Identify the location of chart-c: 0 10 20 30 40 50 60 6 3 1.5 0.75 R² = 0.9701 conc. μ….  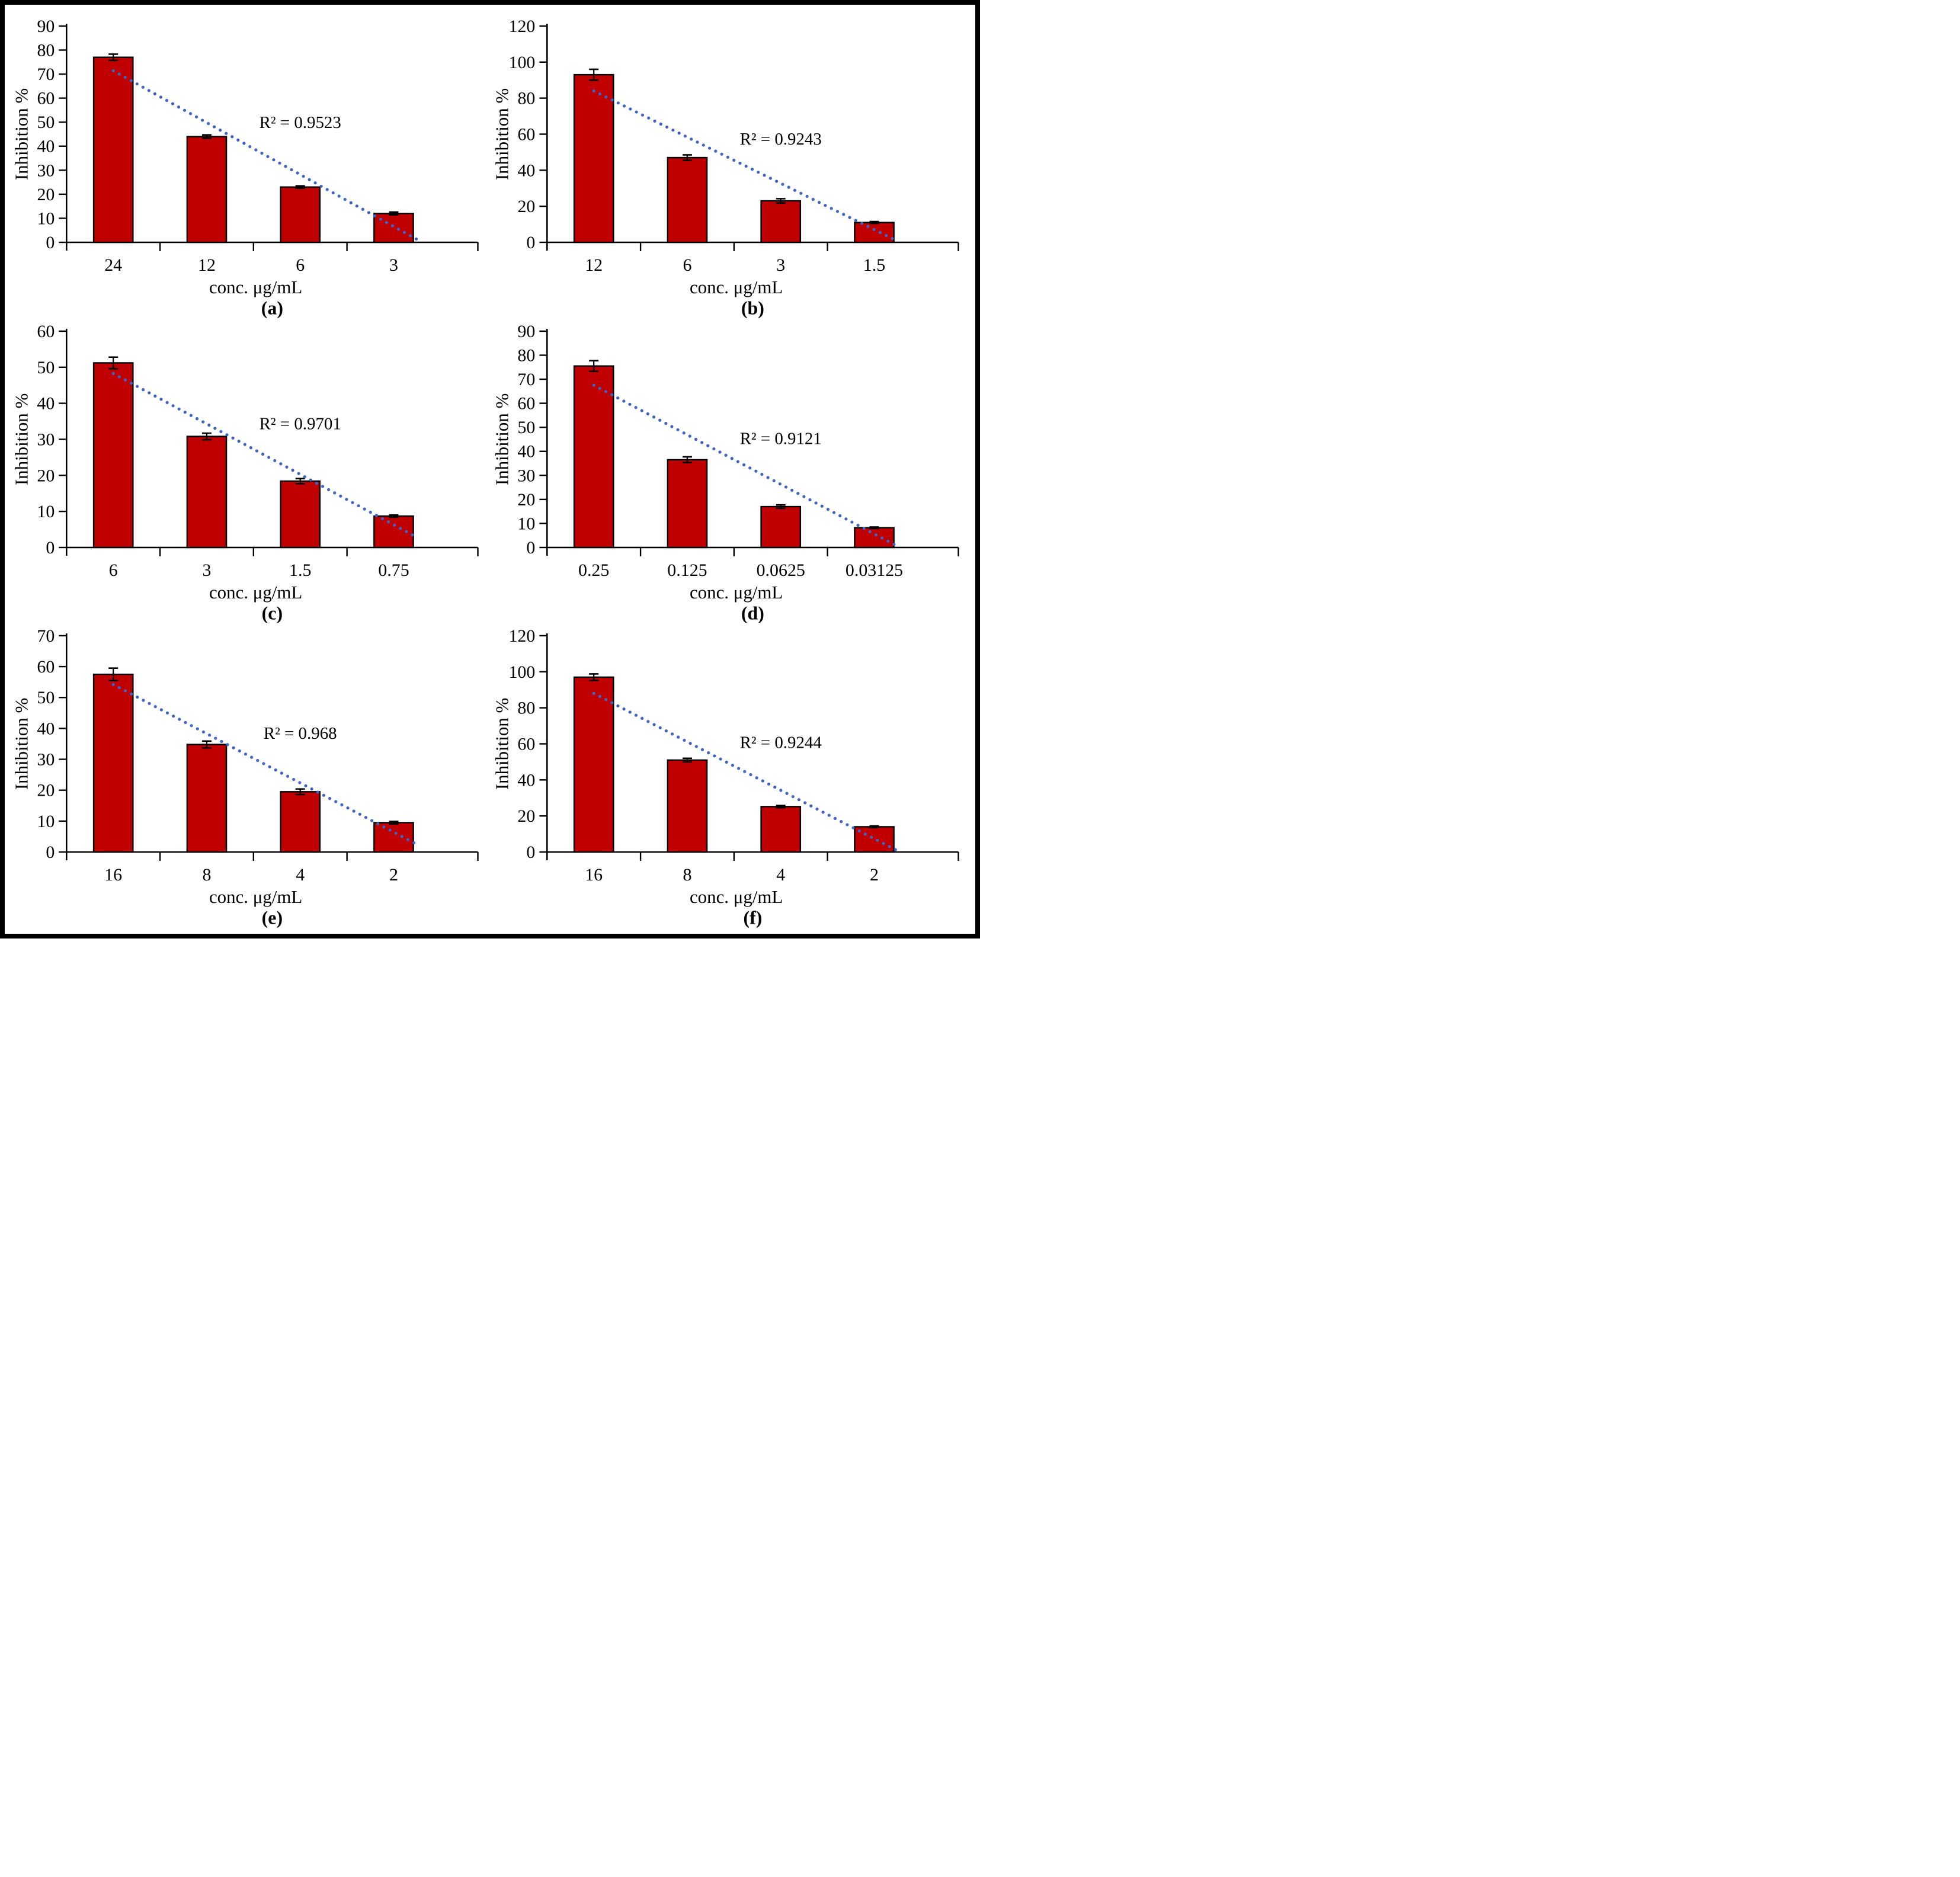
(245, 472).